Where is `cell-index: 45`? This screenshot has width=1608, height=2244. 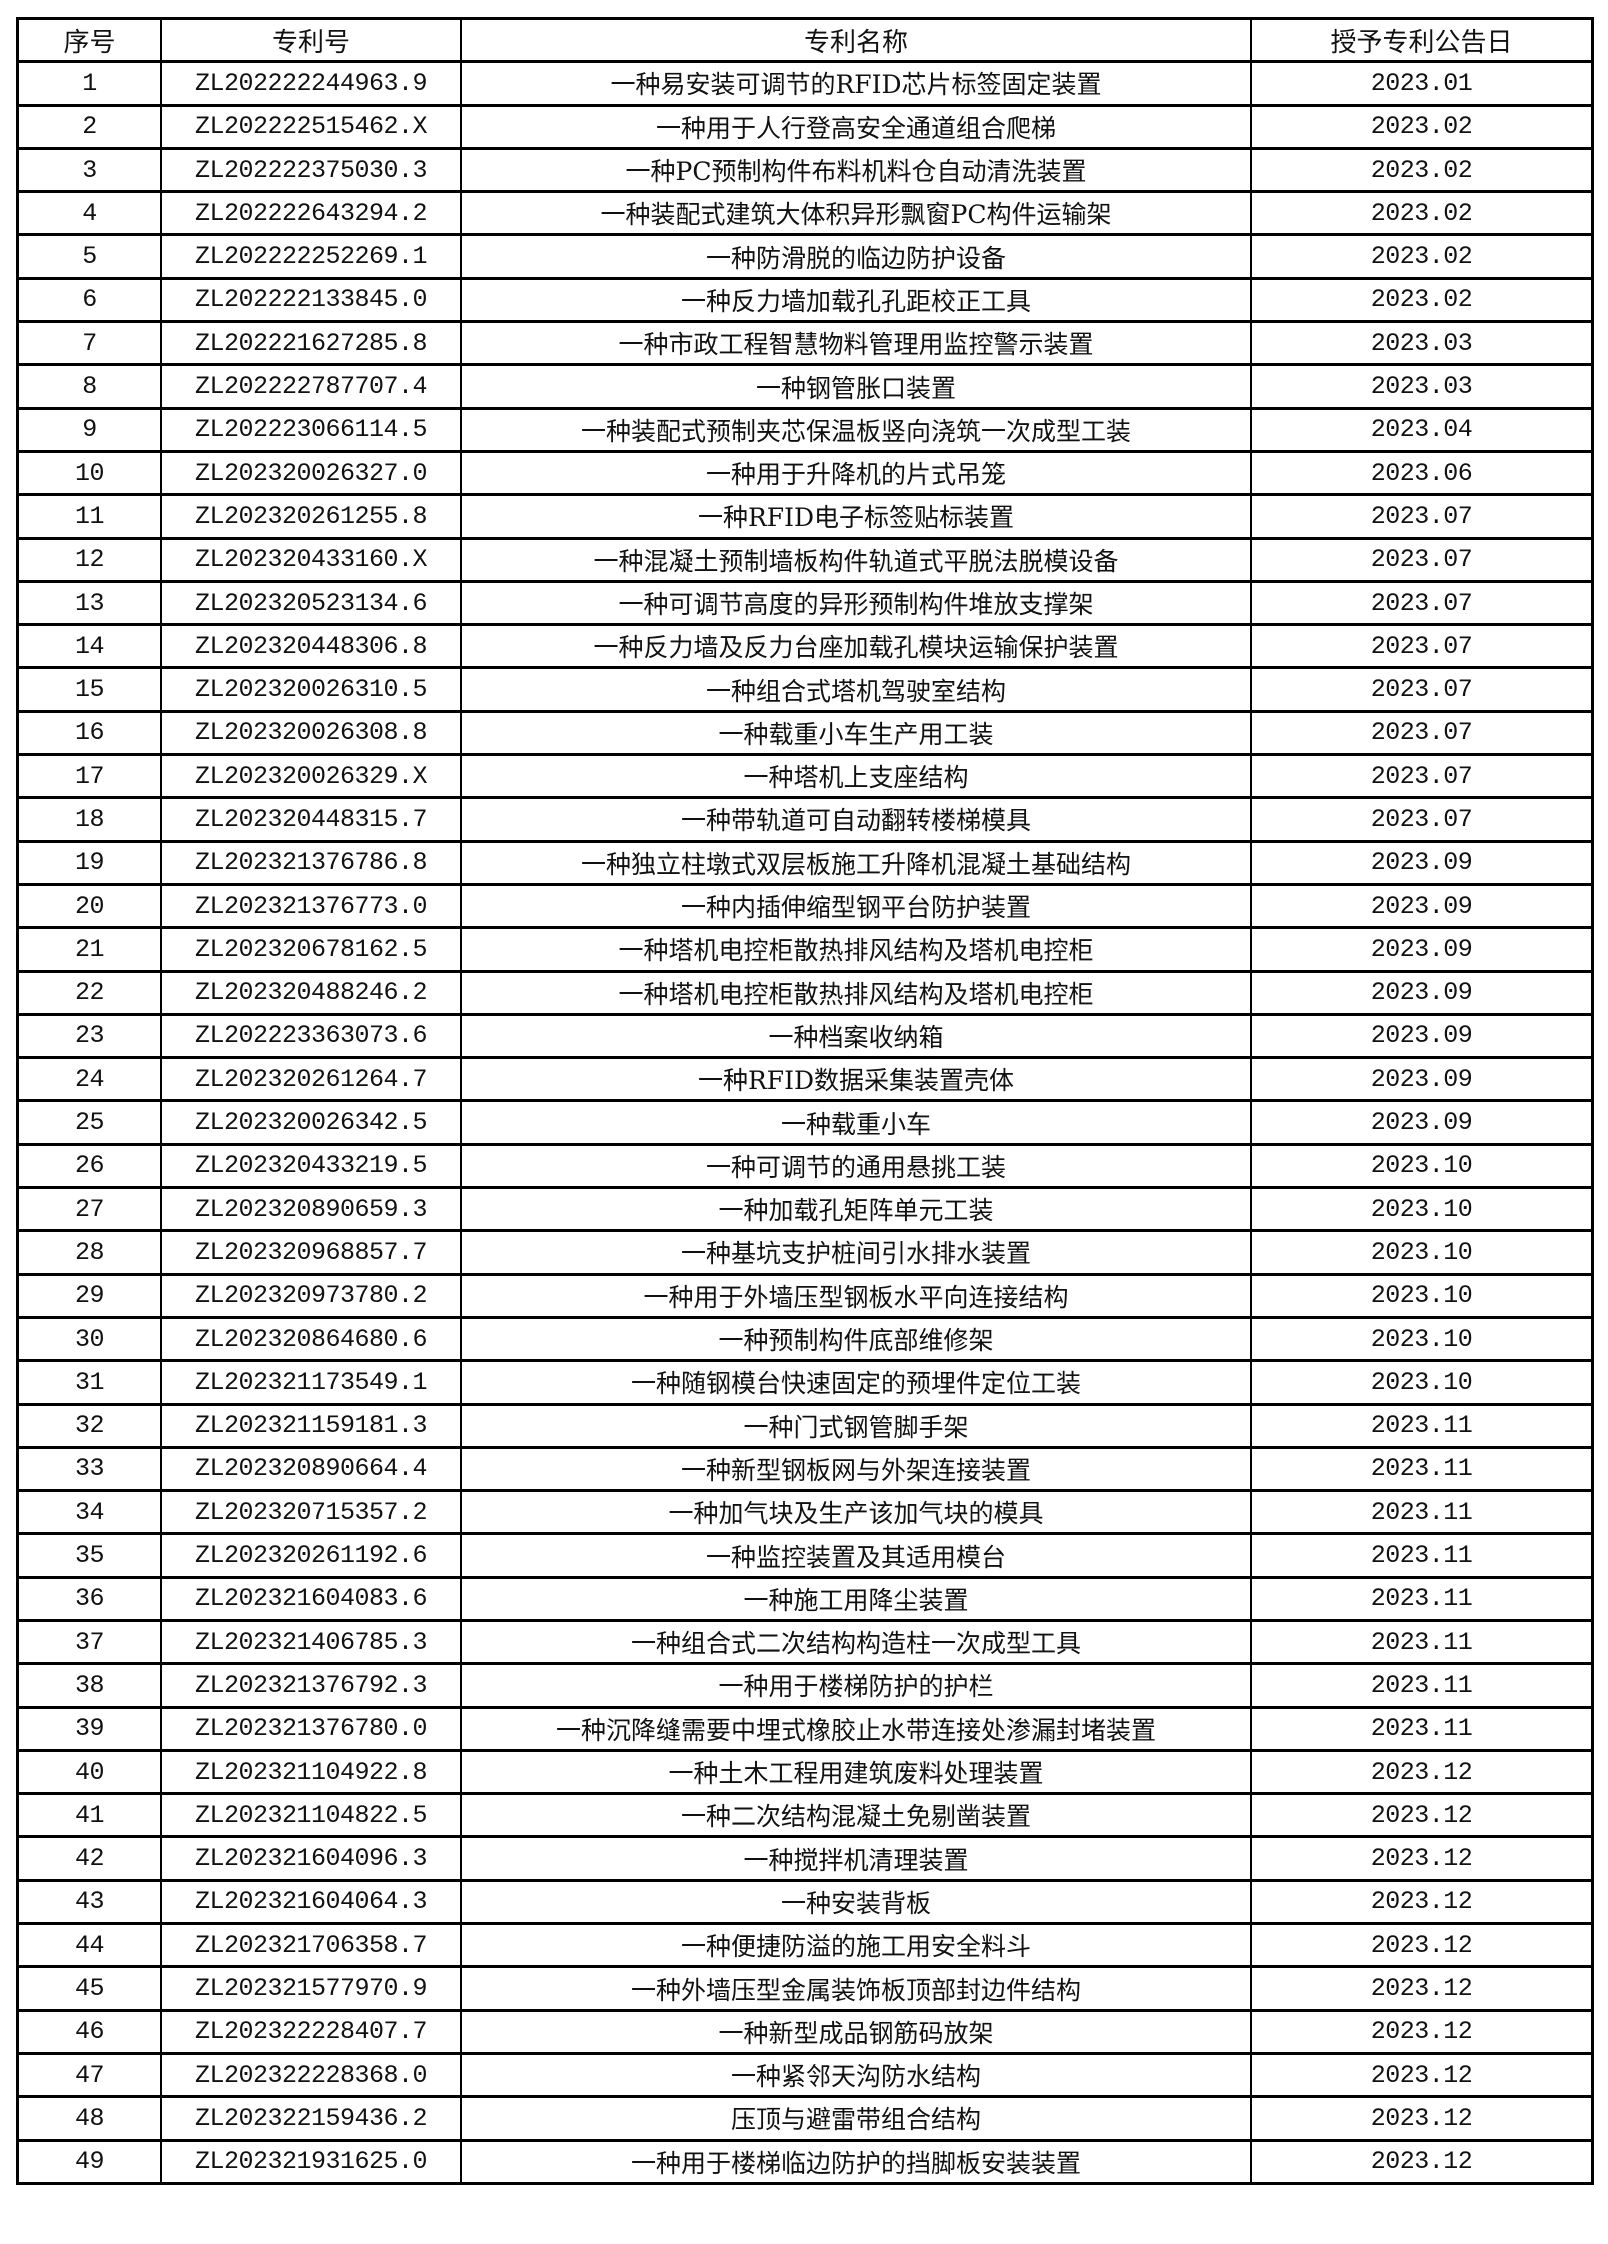 cell-index: 45 is located at coordinates (89, 1988).